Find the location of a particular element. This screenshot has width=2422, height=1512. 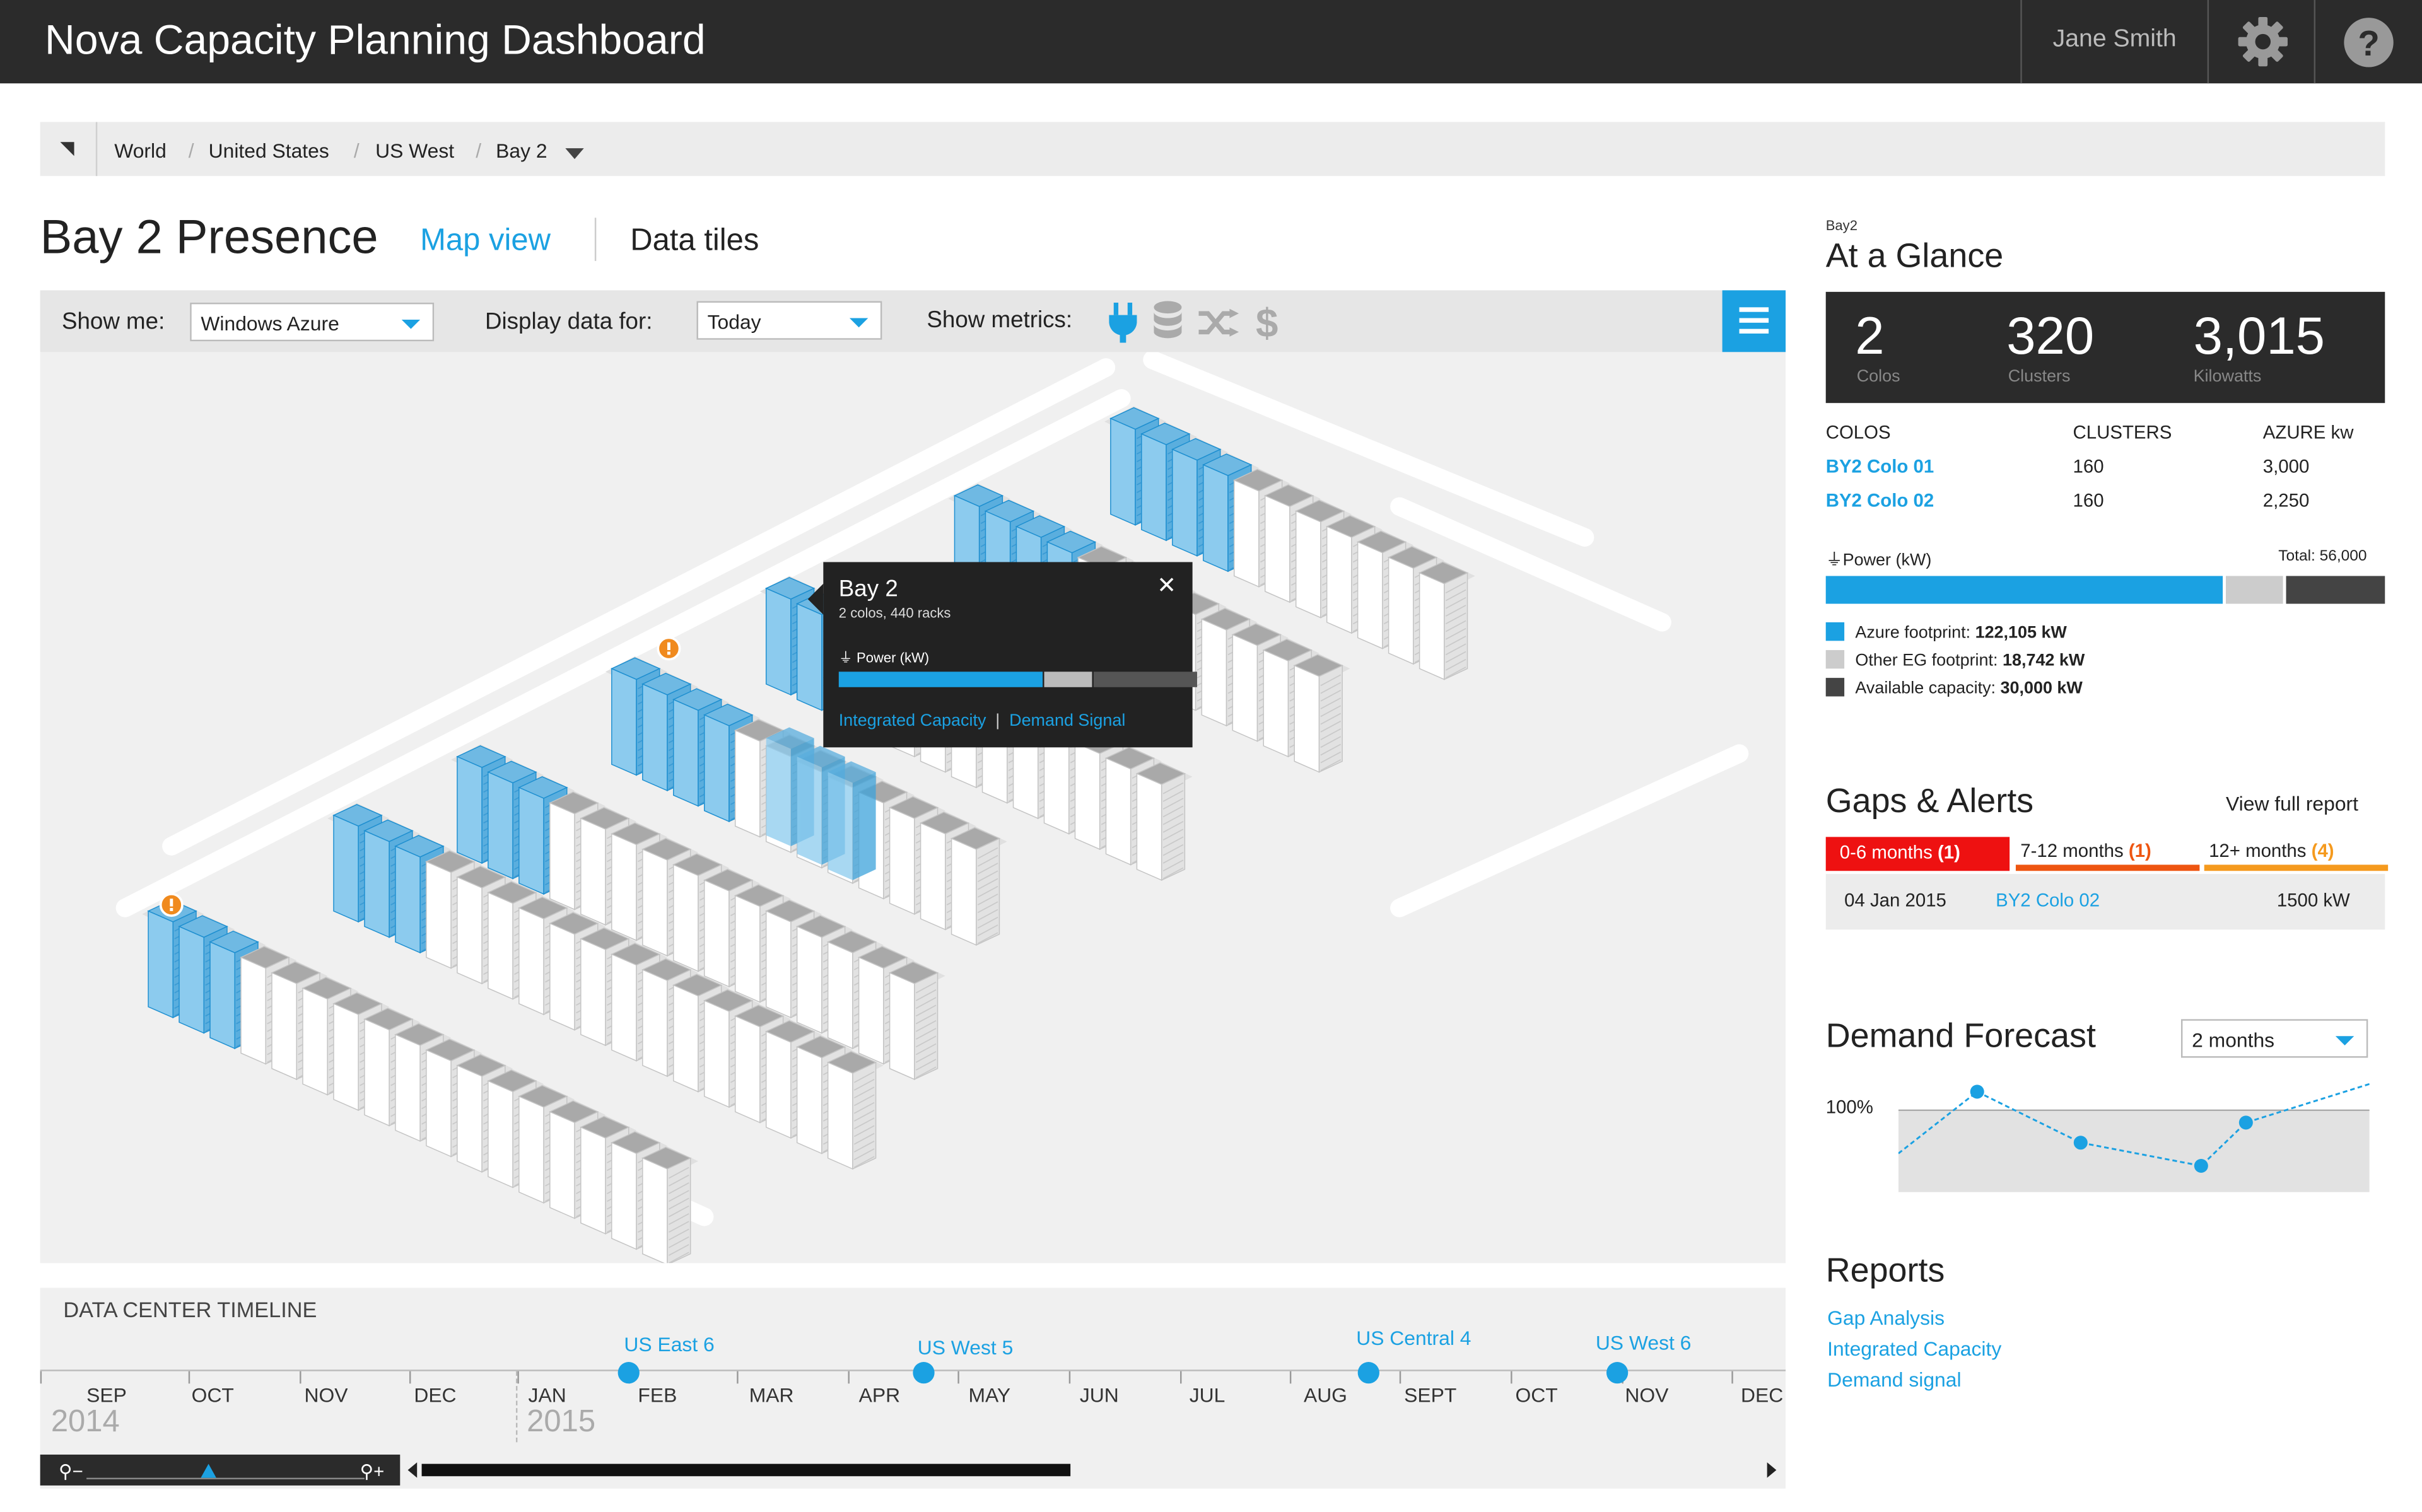

tab-7-12-months: 7-12 months (1) is located at coordinates (2107, 854).